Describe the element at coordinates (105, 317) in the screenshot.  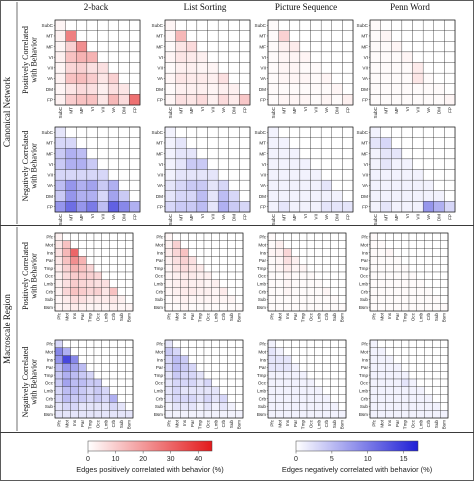
I see `x-tick-label: Lmb` at that location.